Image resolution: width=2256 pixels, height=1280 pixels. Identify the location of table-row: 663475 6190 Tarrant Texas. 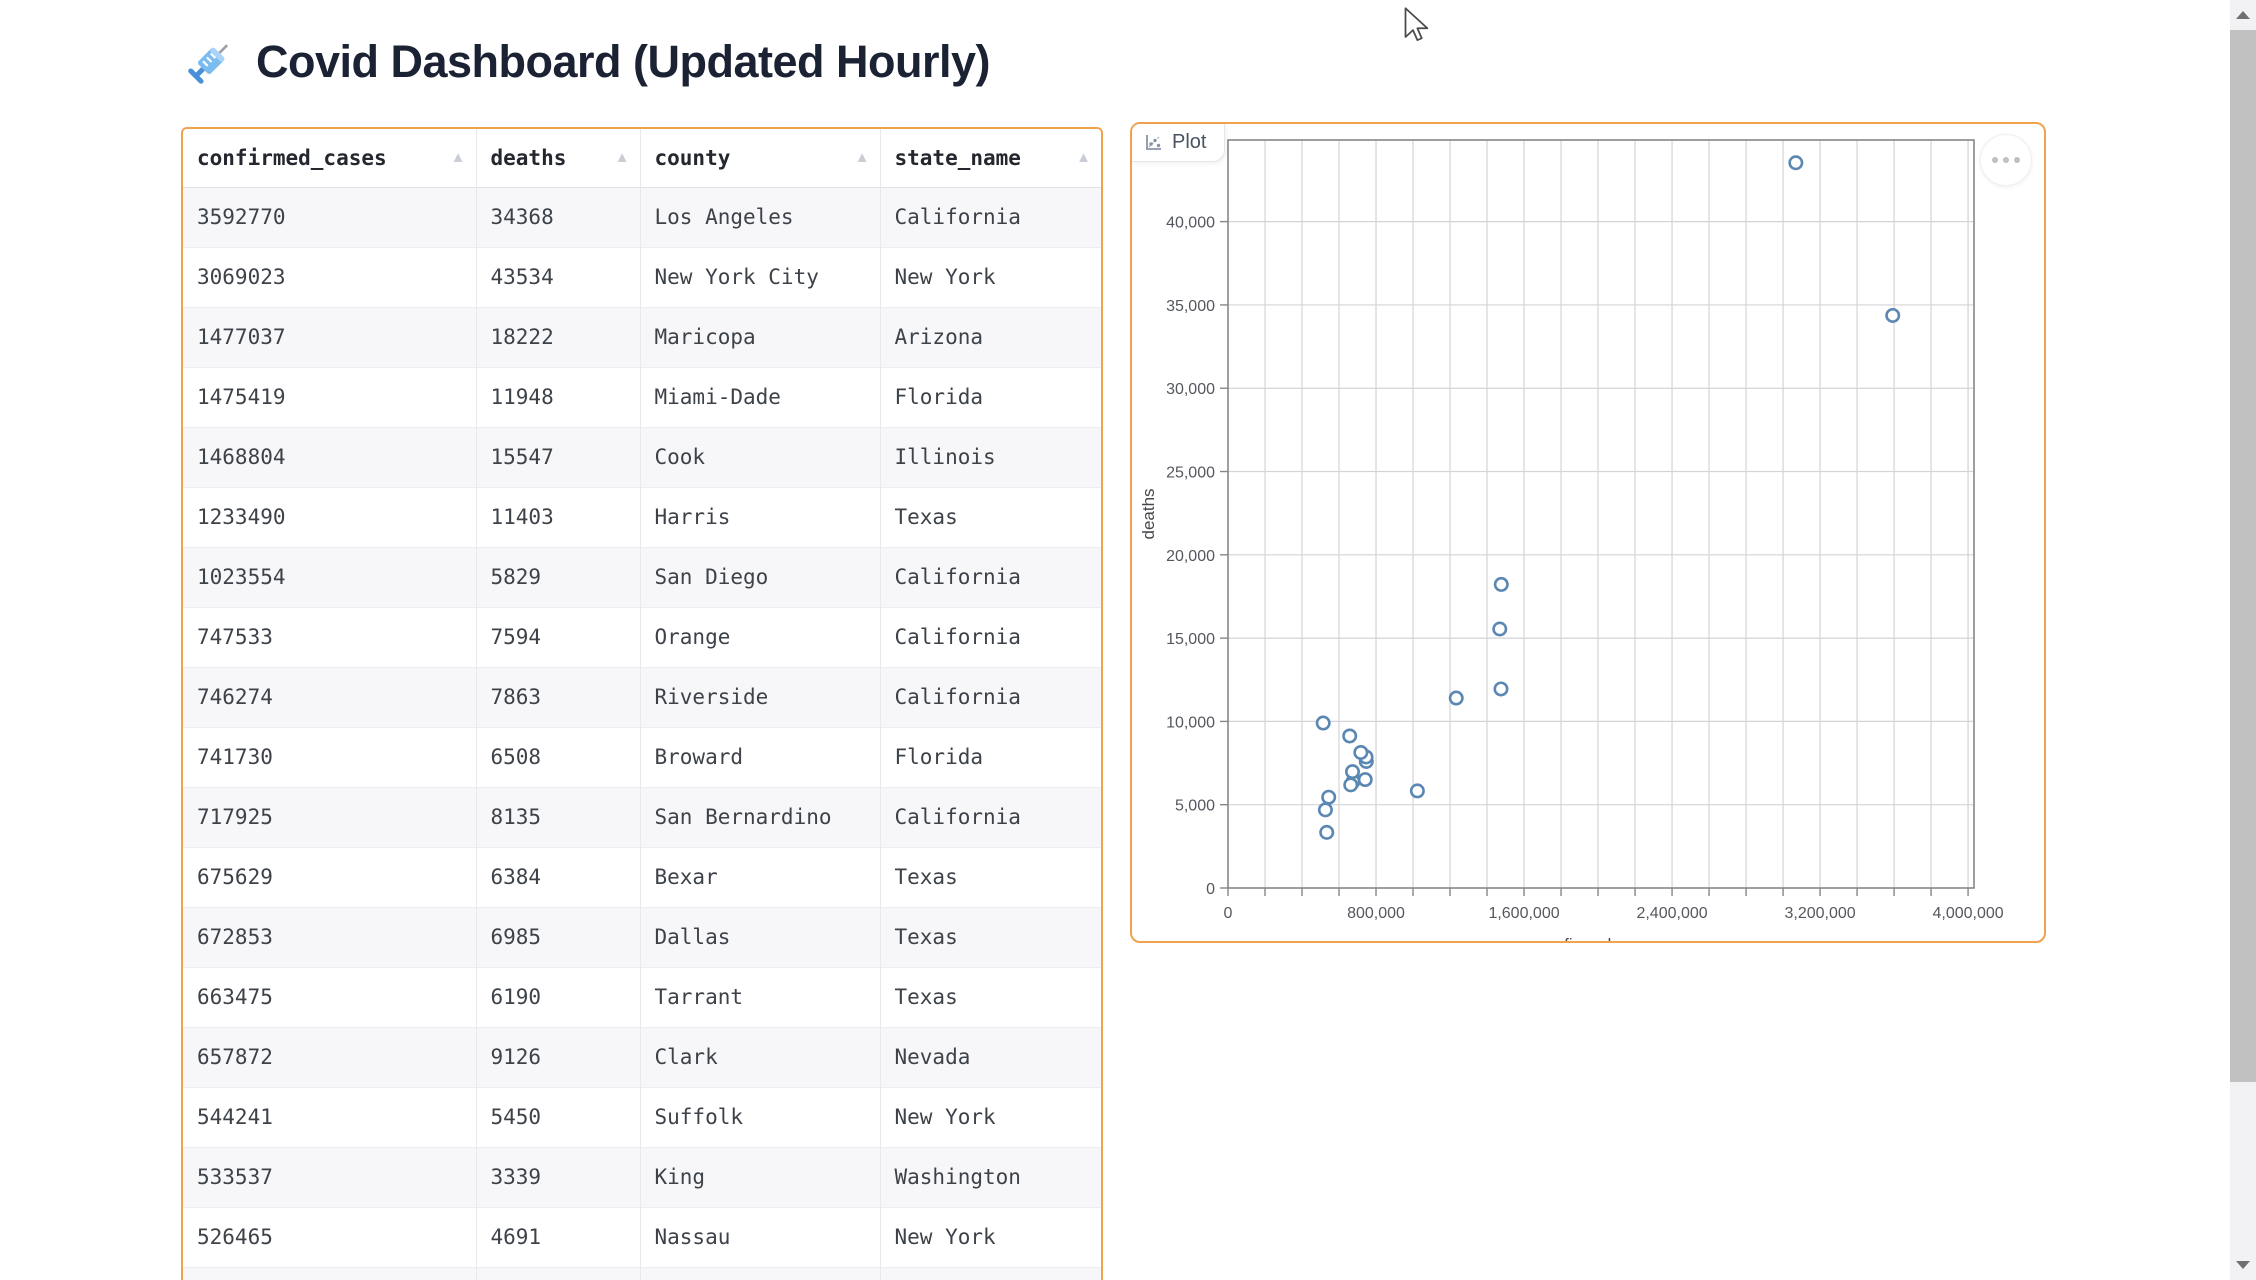
(642, 996).